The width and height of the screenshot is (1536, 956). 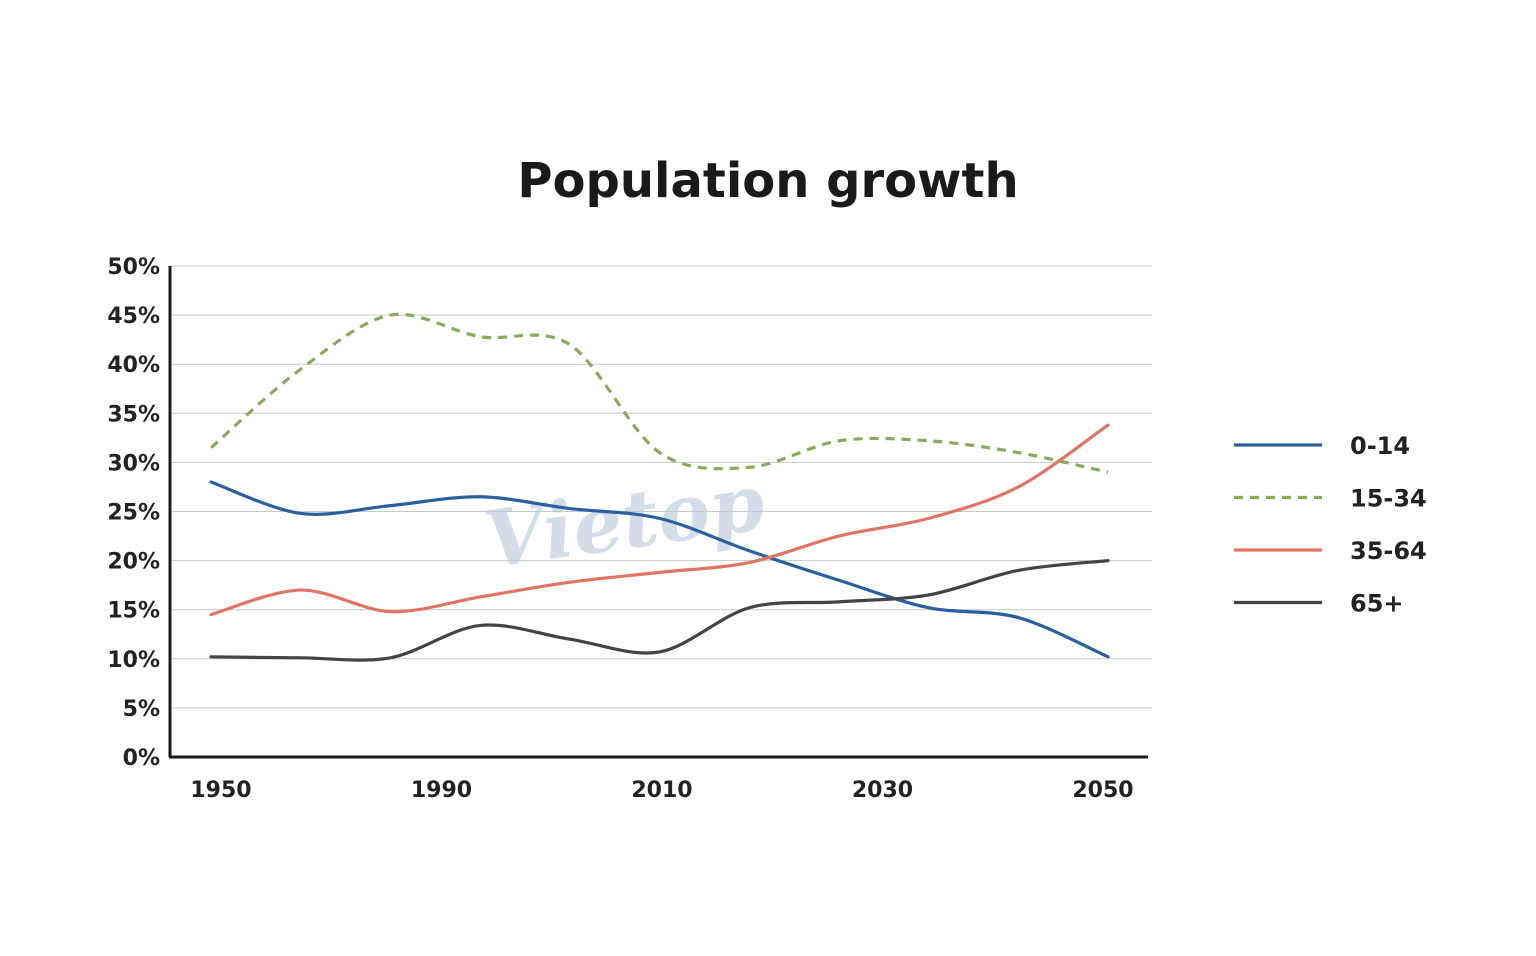 I want to click on y-tick-label: 15%, so click(x=133, y=611).